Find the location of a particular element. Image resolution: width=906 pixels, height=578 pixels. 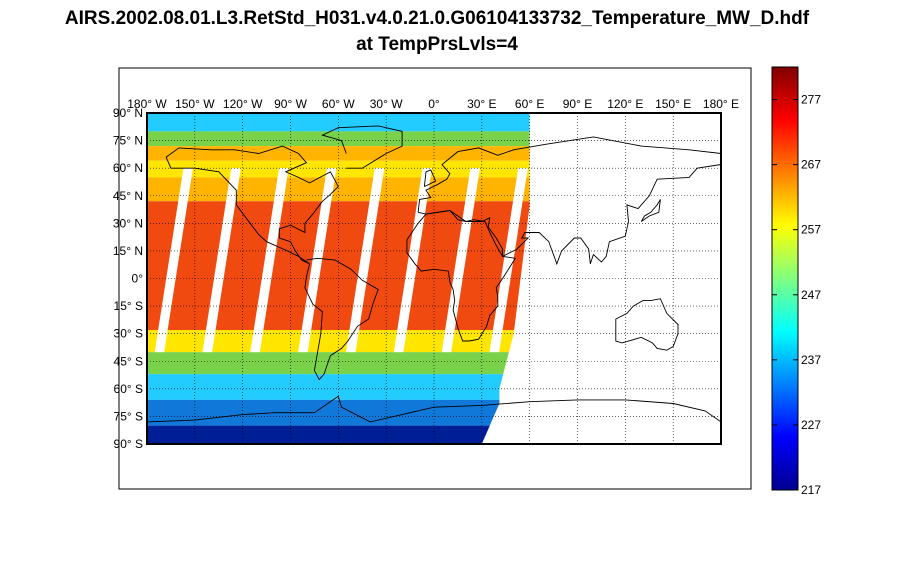

lat-tick-label: 75° N is located at coordinates (128, 141).